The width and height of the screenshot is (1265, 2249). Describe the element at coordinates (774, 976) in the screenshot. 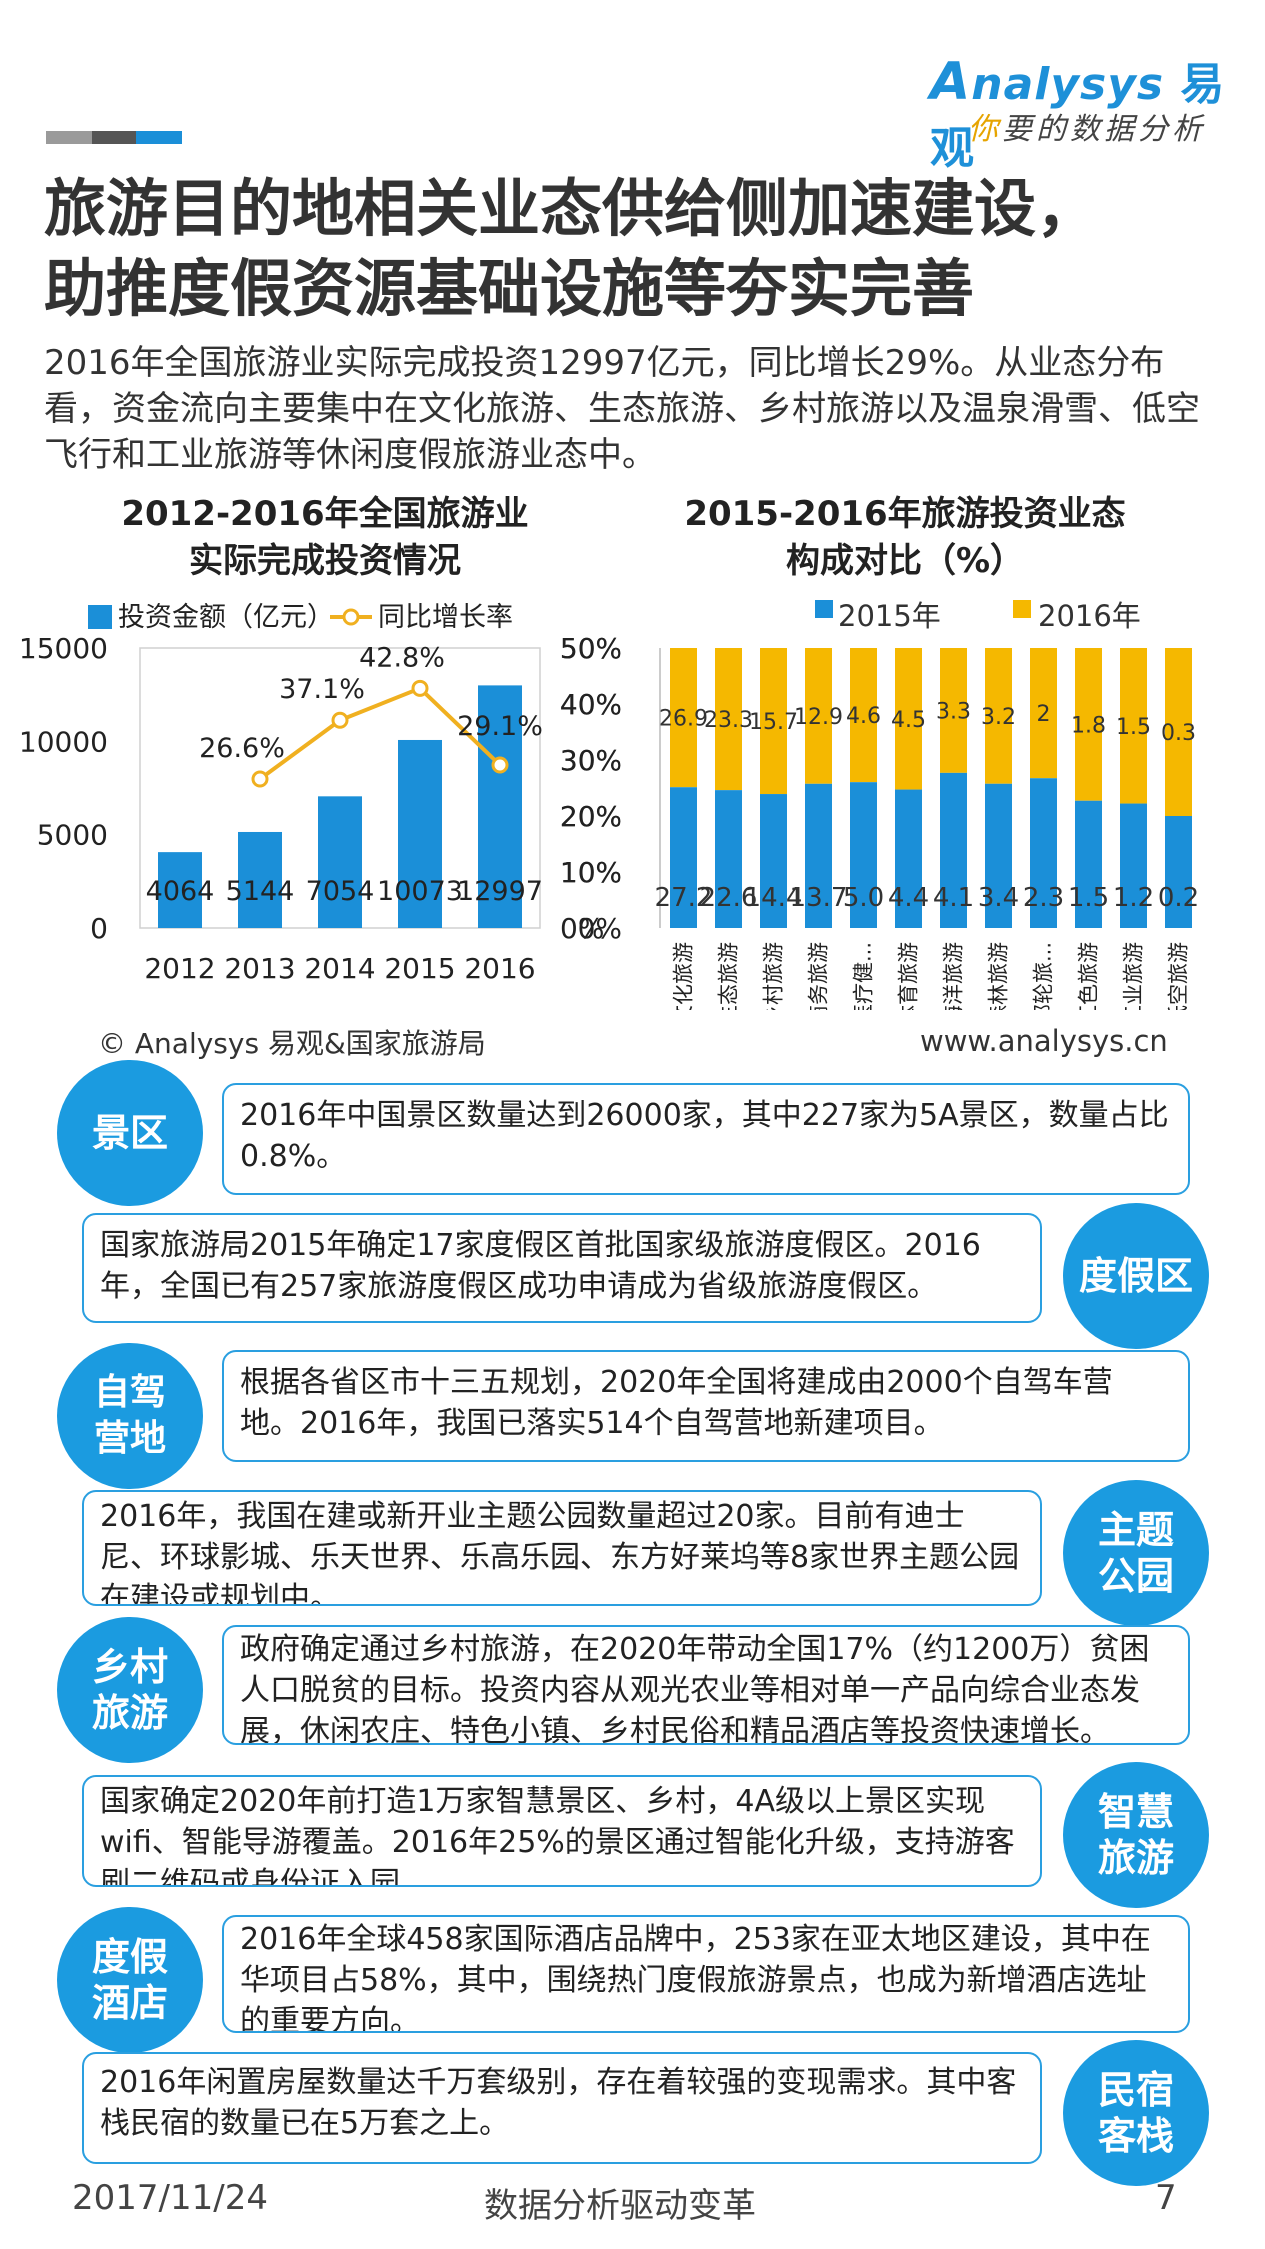

I see `x-category-label: 乡村旅游` at that location.